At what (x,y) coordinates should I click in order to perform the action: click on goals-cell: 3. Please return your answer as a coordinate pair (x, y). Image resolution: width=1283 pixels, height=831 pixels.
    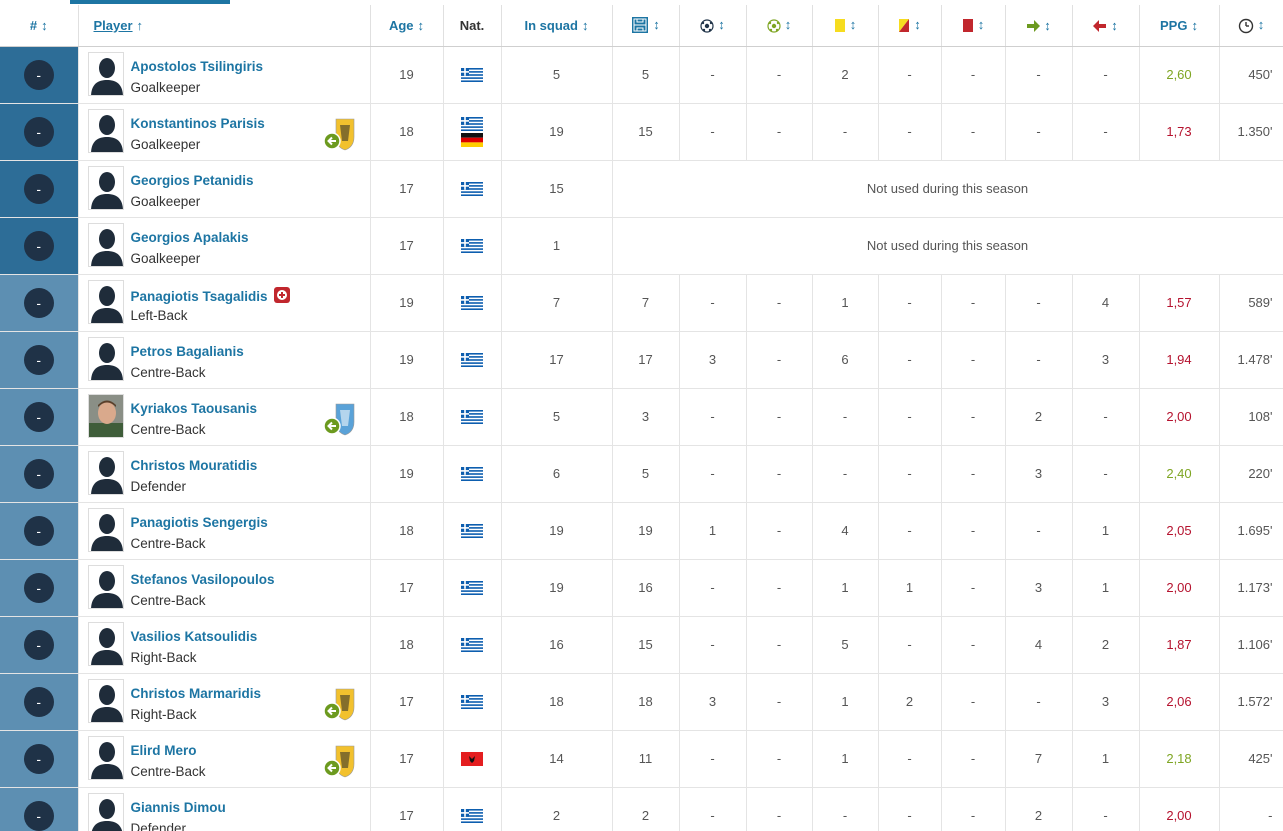
    Looking at the image, I should click on (713, 702).